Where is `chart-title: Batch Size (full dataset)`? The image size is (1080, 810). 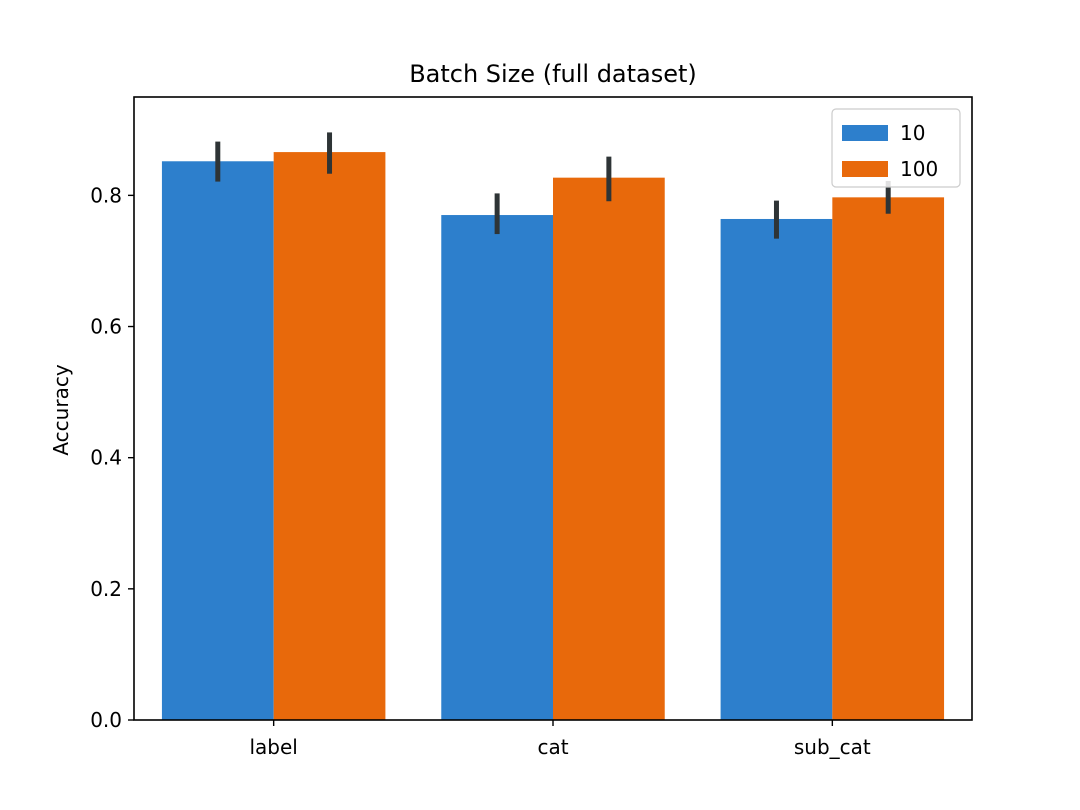 chart-title: Batch Size (full dataset) is located at coordinates (553, 74).